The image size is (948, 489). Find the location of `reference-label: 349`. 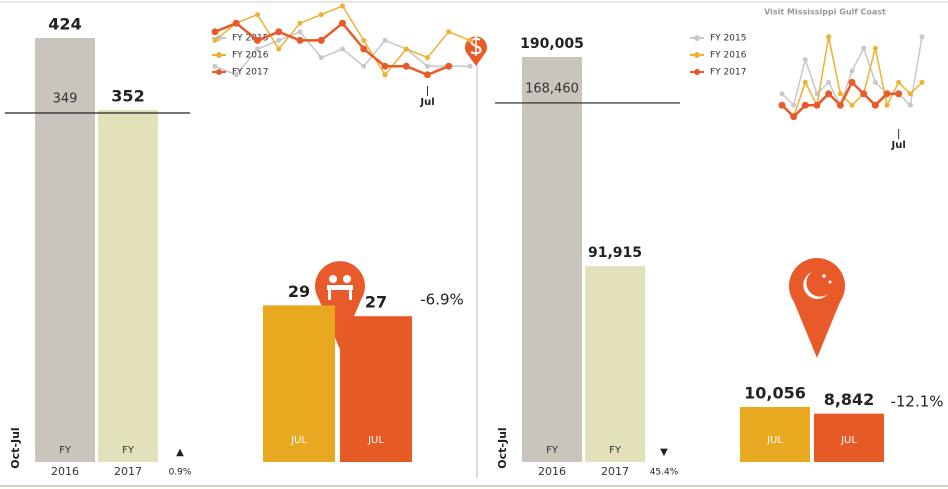

reference-label: 349 is located at coordinates (65, 99).